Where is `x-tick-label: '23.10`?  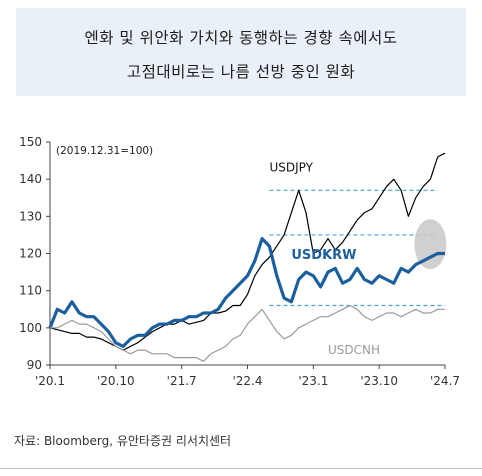 x-tick-label: '23.10 is located at coordinates (379, 381).